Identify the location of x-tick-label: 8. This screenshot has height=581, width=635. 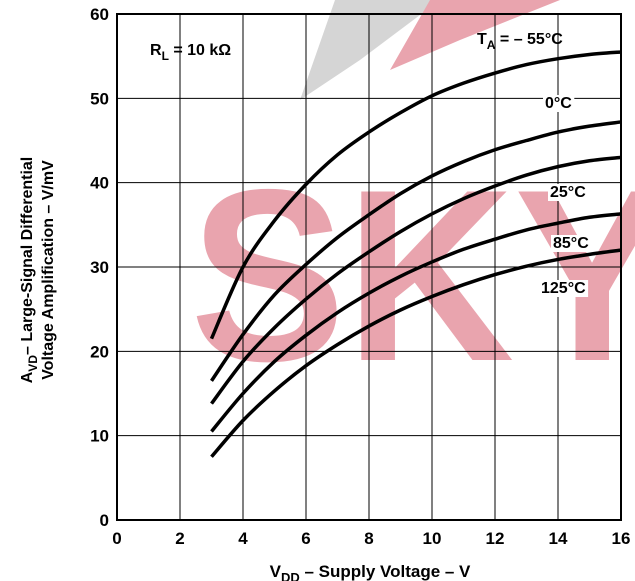
(368, 538).